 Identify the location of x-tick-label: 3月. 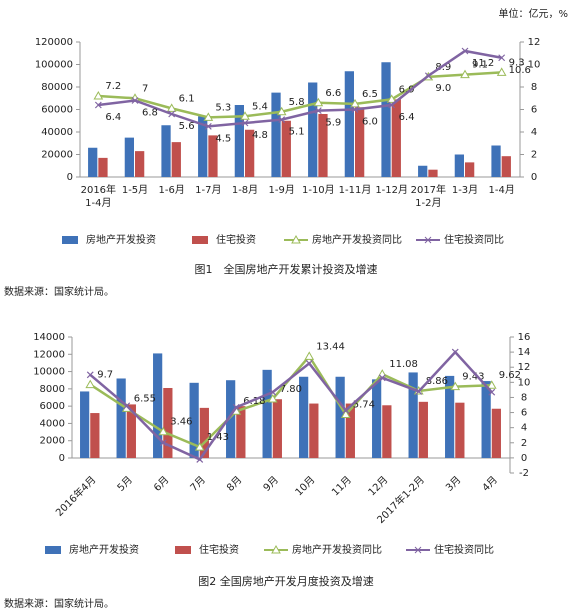
(453, 484).